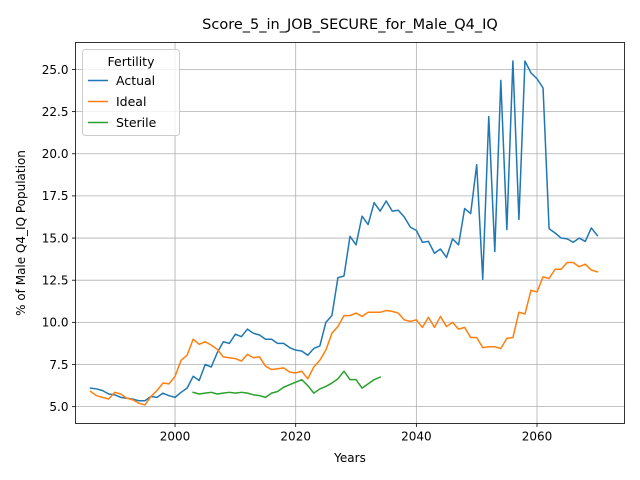  I want to click on y-tick-label: 12.5, so click(55, 281).